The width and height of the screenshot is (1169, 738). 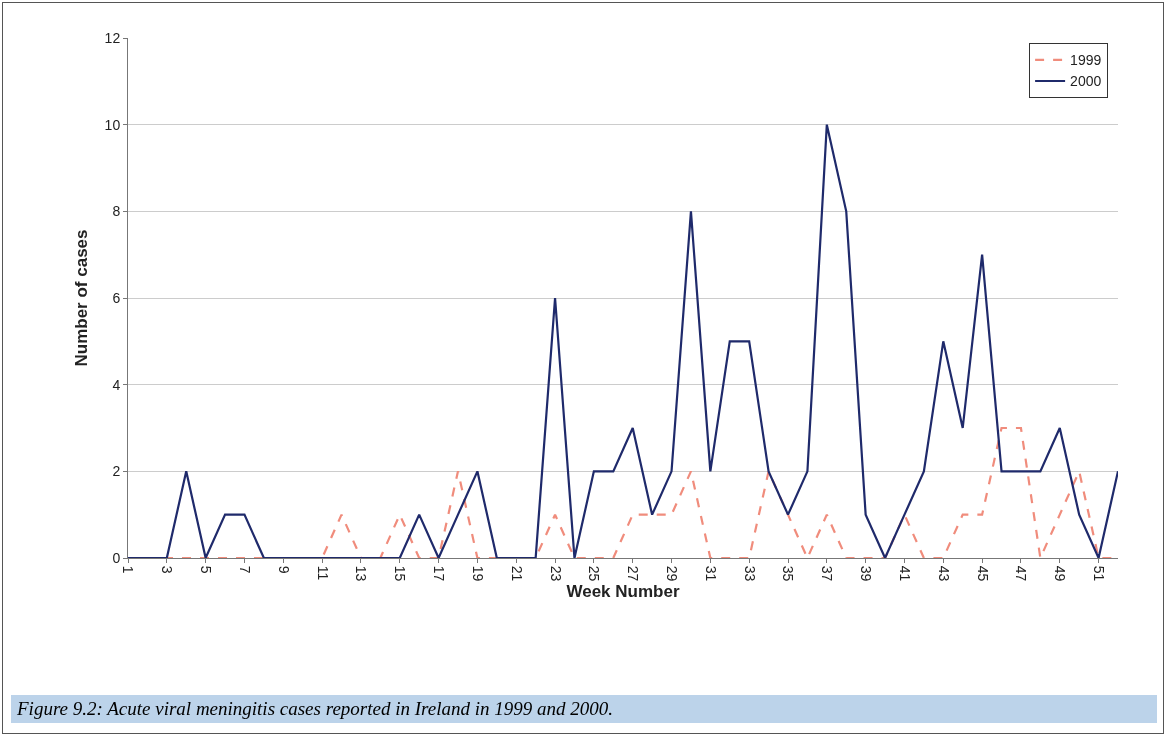 What do you see at coordinates (594, 573) in the screenshot?
I see `x-tick-label: 25` at bounding box center [594, 573].